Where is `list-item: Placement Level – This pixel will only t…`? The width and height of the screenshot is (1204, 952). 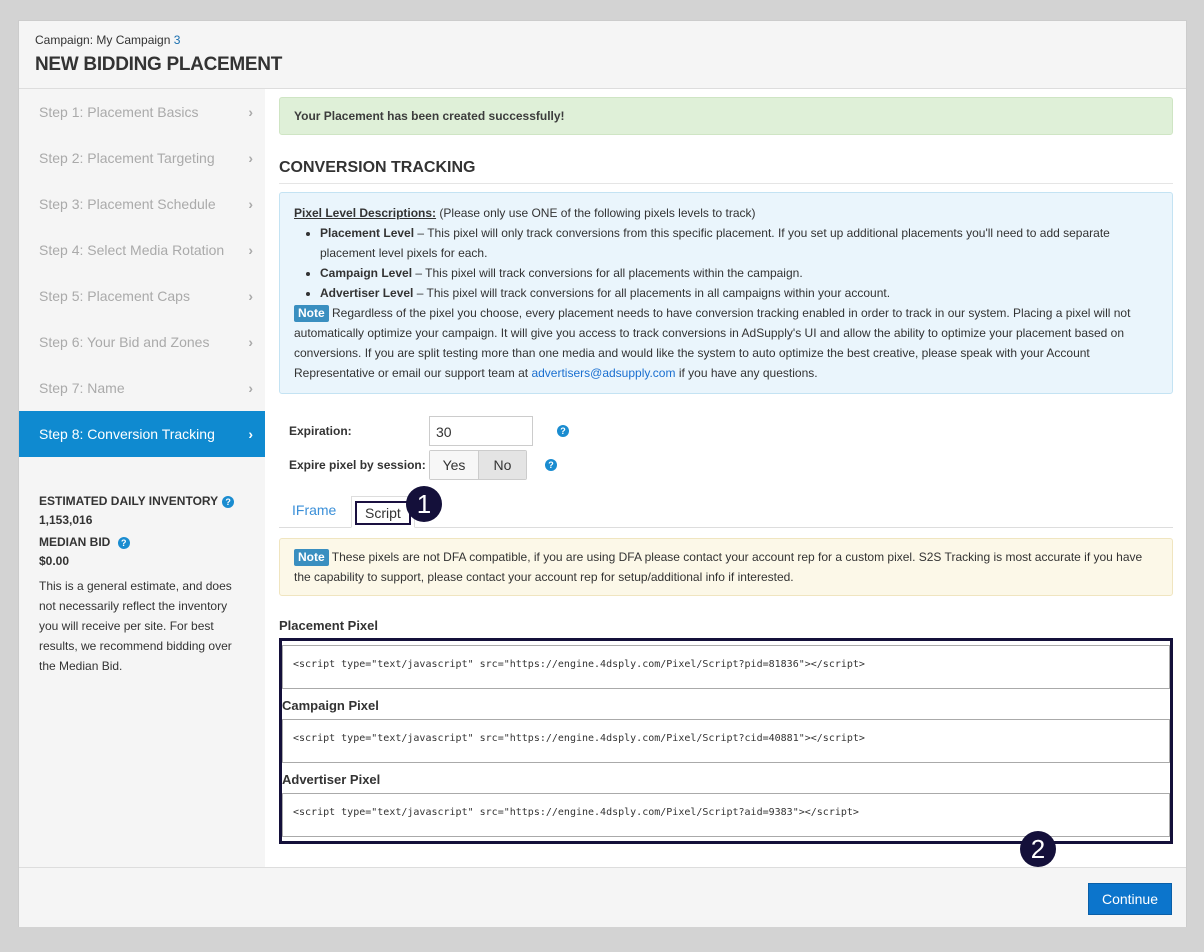 list-item: Placement Level – This pixel will only t… is located at coordinates (739, 243).